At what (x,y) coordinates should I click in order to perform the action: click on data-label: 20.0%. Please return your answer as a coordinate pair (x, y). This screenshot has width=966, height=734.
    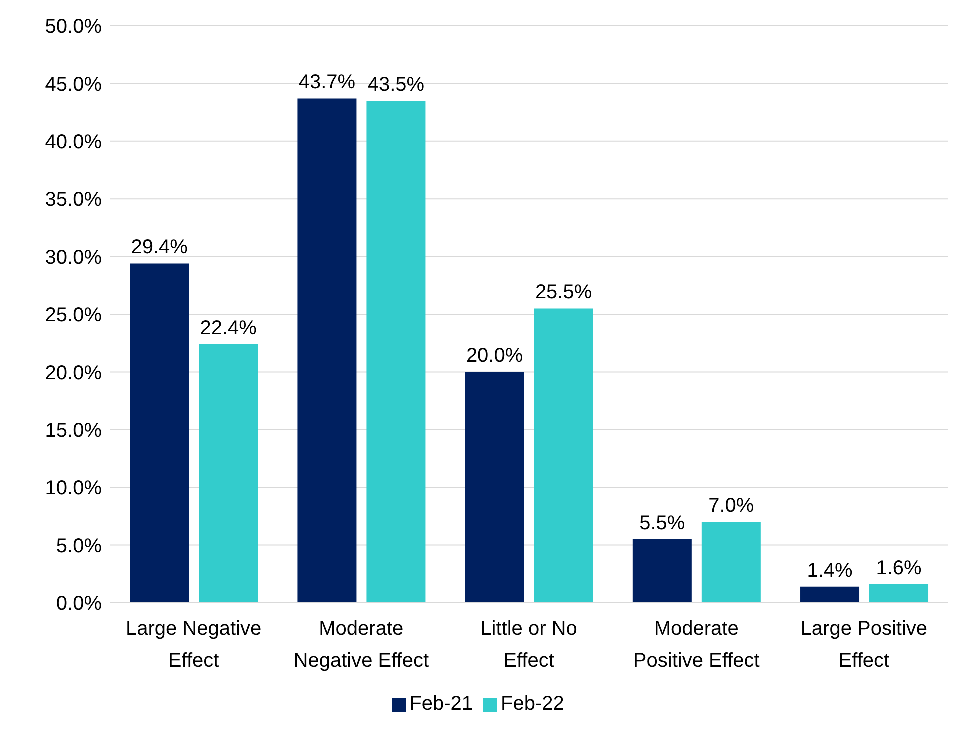
    Looking at the image, I should click on (495, 356).